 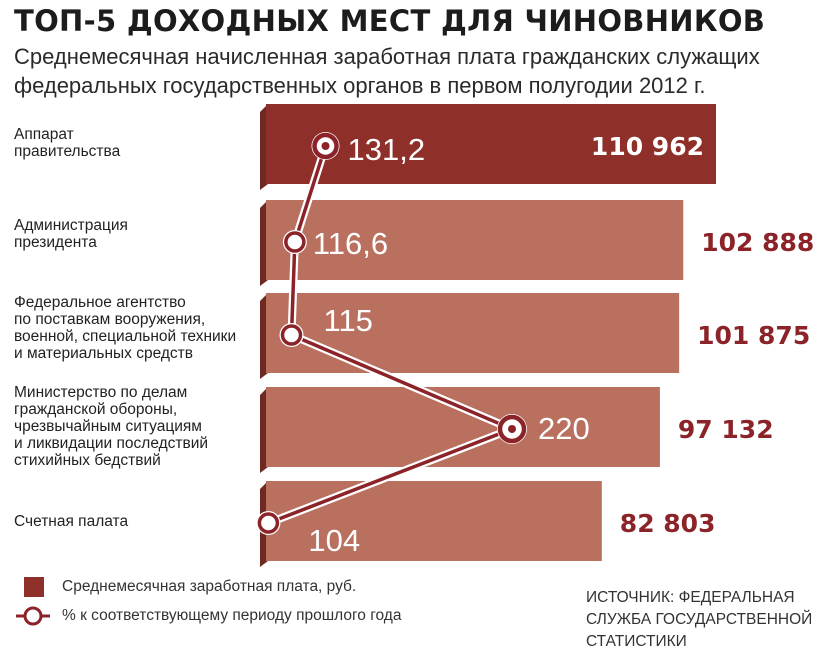 What do you see at coordinates (726, 429) in the screenshot?
I see `salary-value-label: 97 132` at bounding box center [726, 429].